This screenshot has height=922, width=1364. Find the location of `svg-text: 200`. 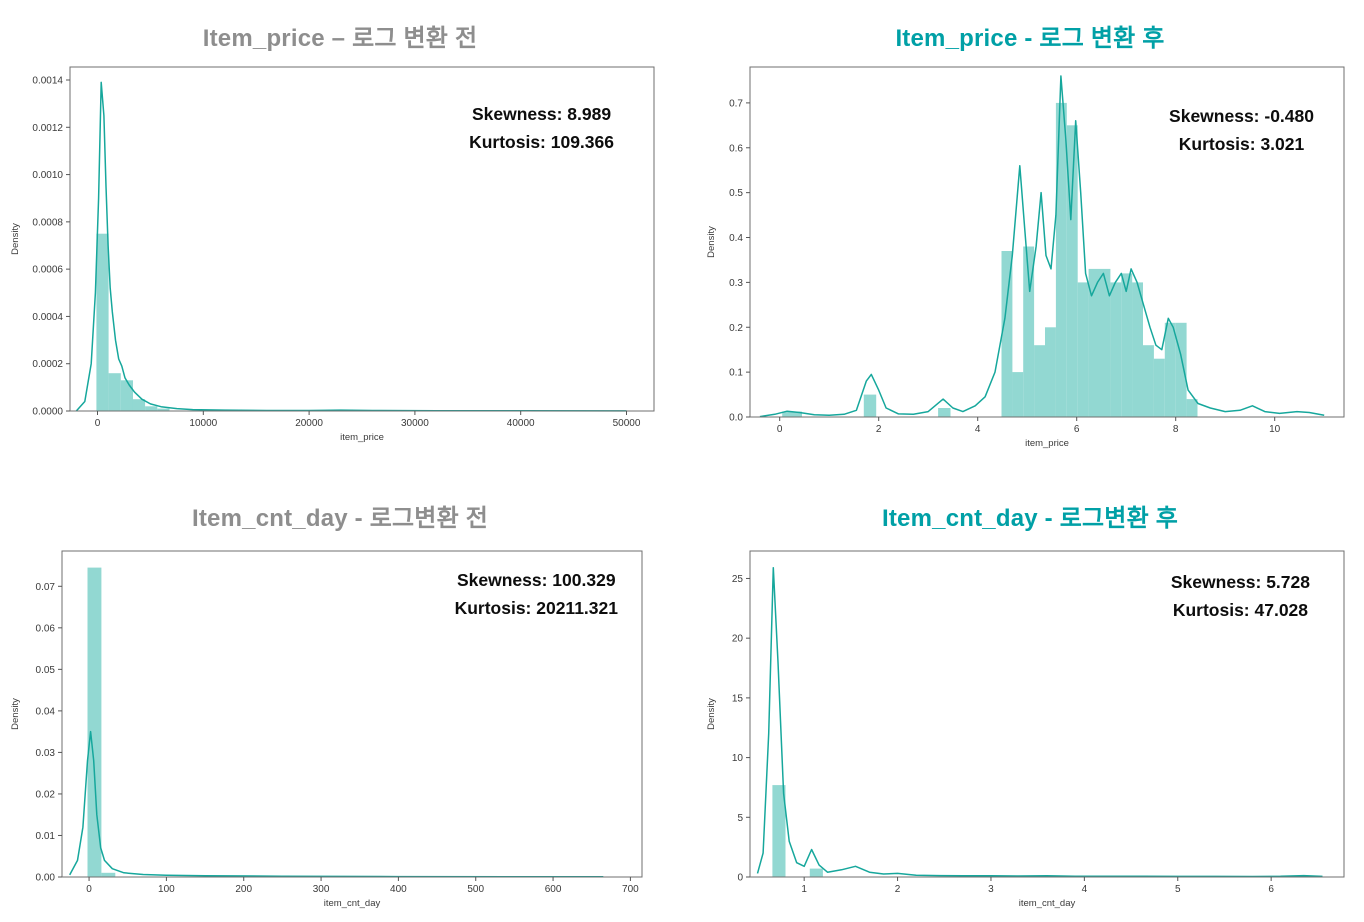

svg-text: 200 is located at coordinates (243, 889).